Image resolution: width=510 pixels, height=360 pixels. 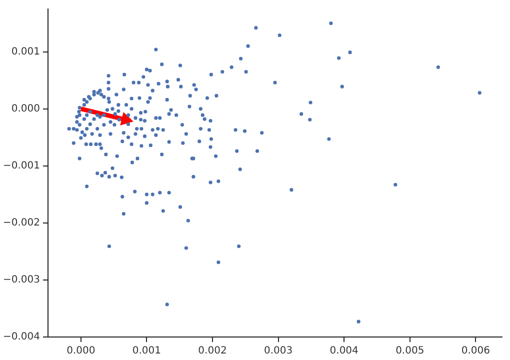 I want to click on y-tick-label: 0.001, so click(x=25, y=52).